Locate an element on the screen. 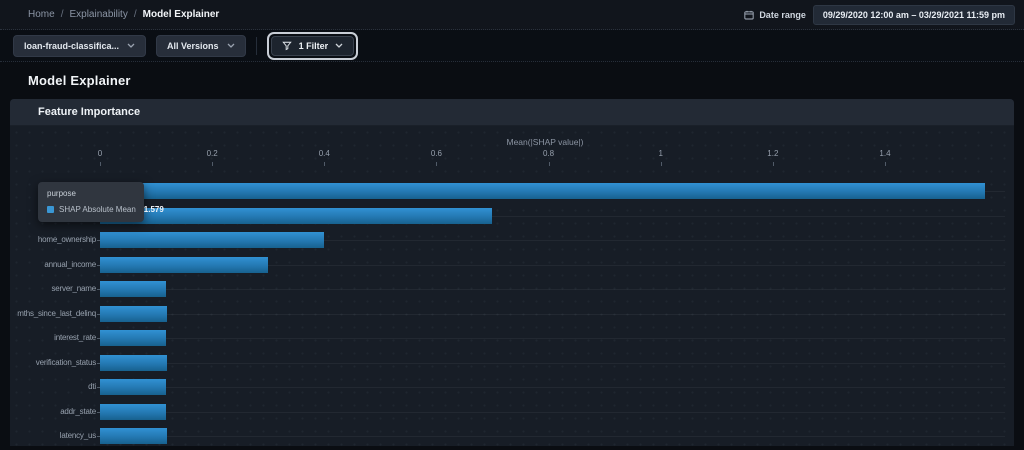  filter-funnel-icon is located at coordinates (286, 46).